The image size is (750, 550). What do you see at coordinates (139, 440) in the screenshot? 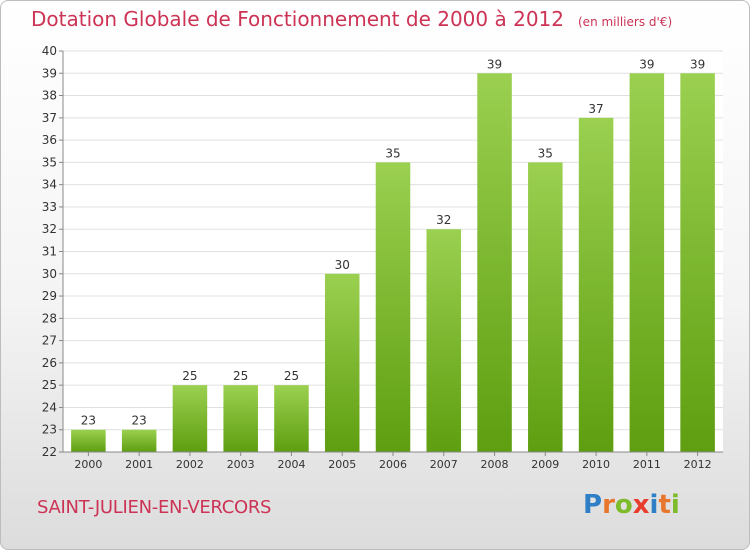
I see `bar-2001` at bounding box center [139, 440].